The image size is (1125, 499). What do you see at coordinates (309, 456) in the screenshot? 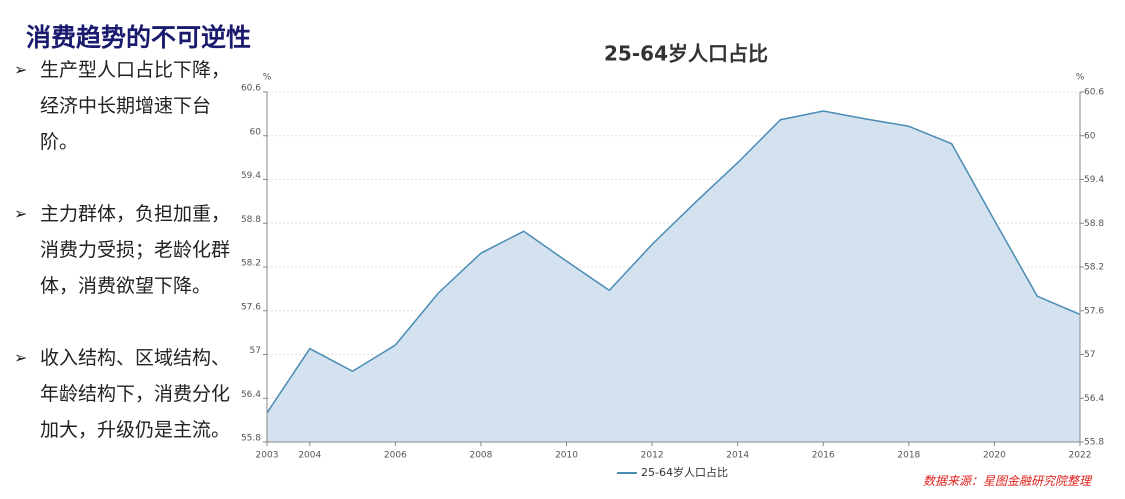
I see `x-tick-label: 2004` at bounding box center [309, 456].